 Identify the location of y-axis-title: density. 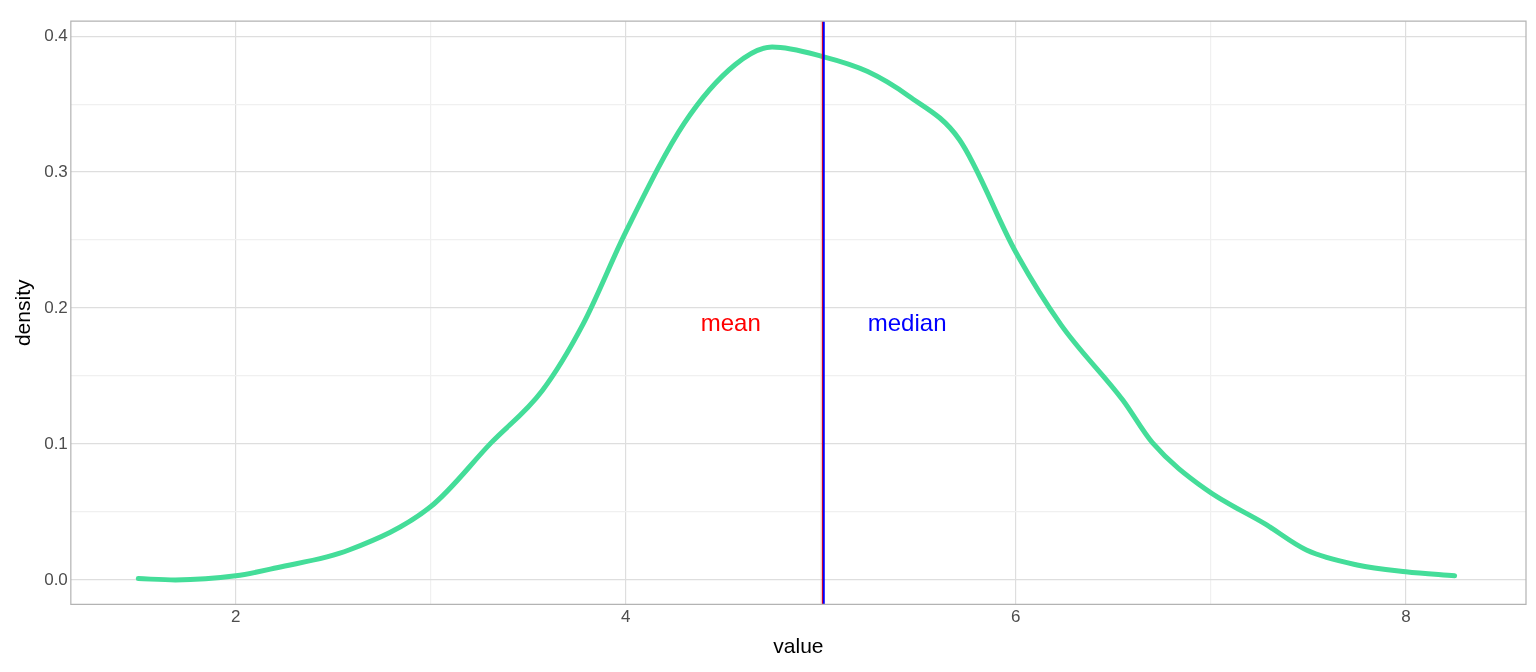
(23, 313).